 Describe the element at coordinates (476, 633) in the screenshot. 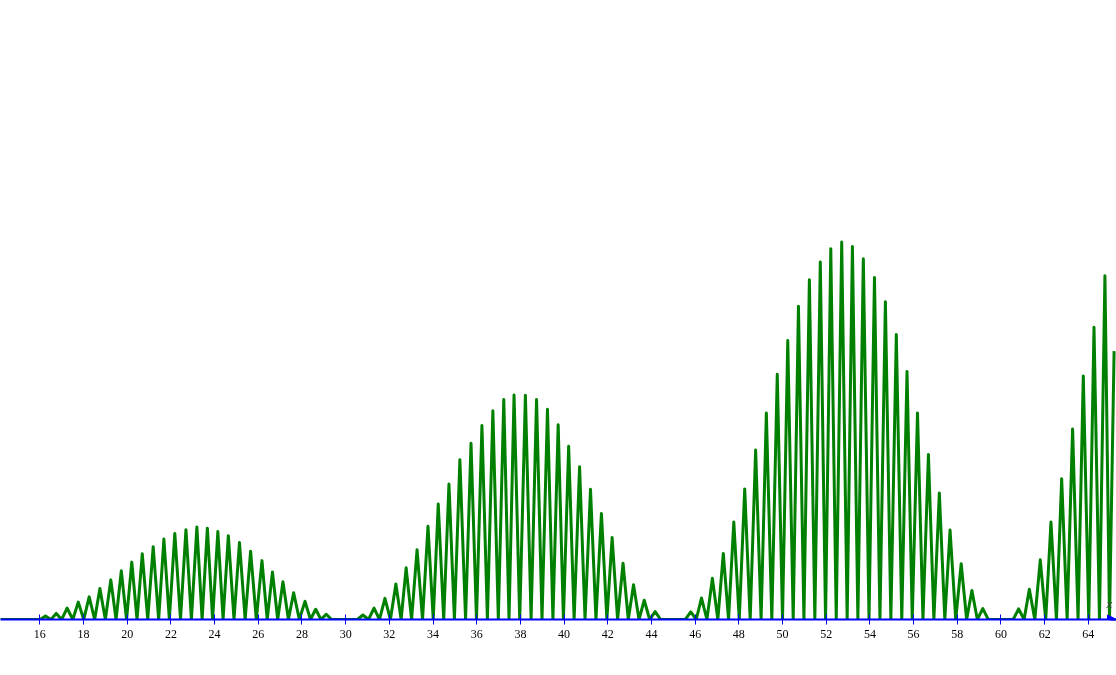

I see `x-tick-label: 36` at that location.